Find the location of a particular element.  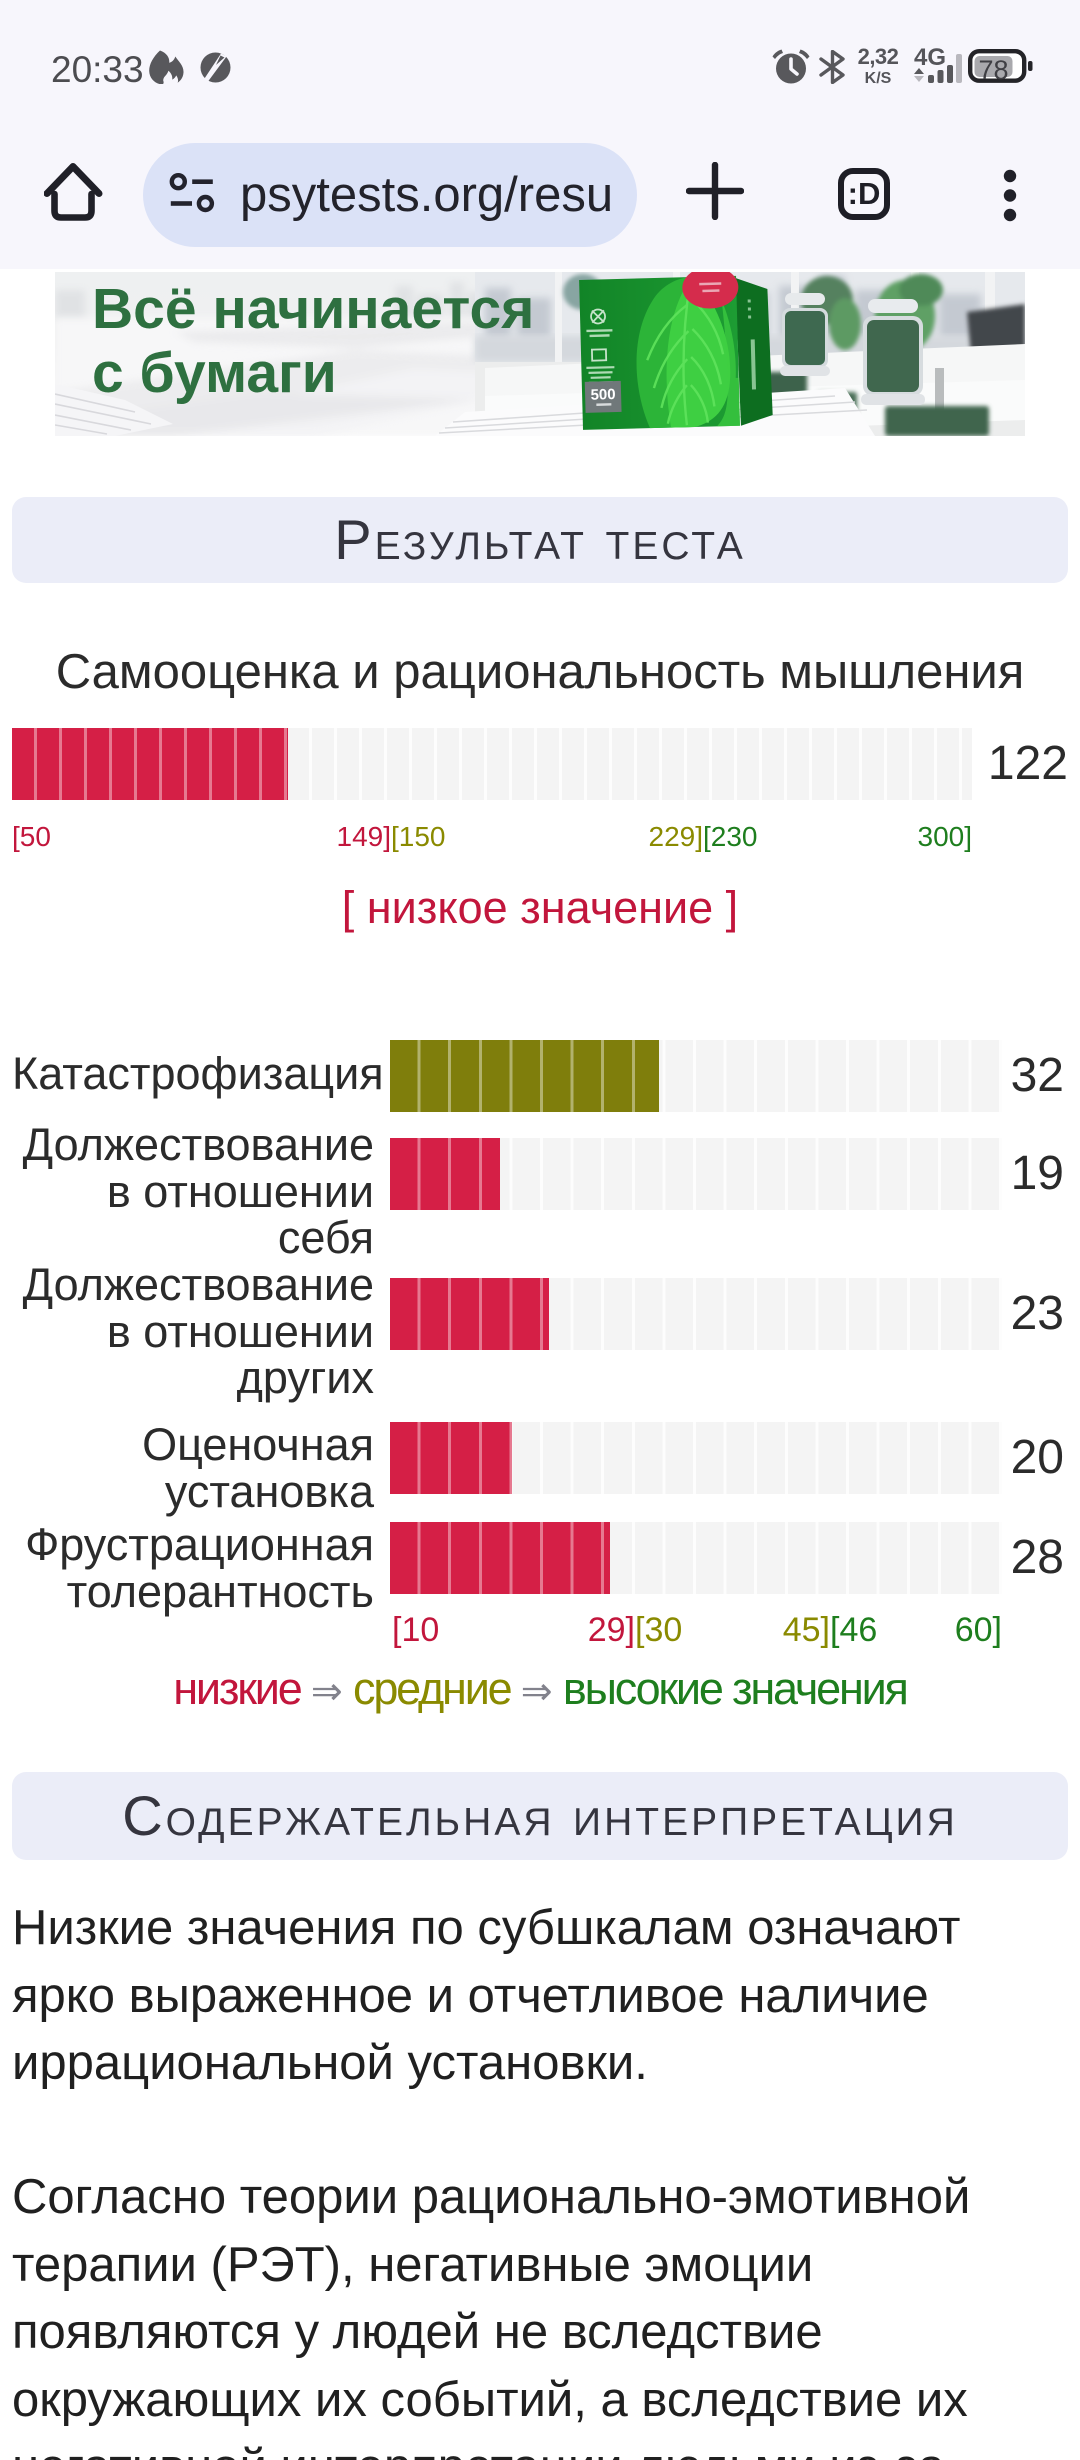

svg-text: с бумаги is located at coordinates (214, 373).